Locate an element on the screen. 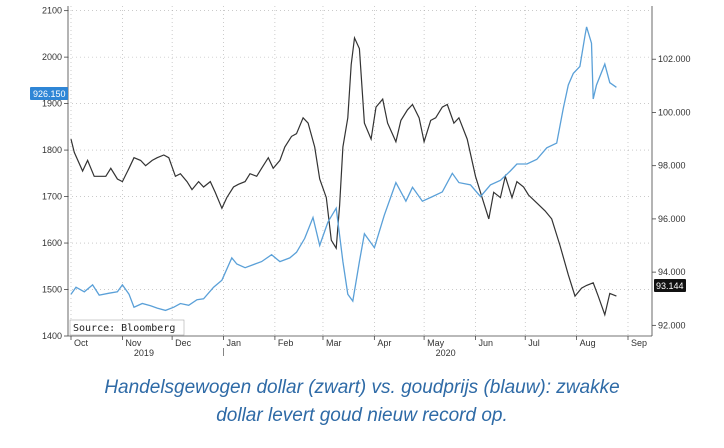  left-axis: 1400 1500 1600 1700 1800 1900 2000 2100 is located at coordinates (55, 173).